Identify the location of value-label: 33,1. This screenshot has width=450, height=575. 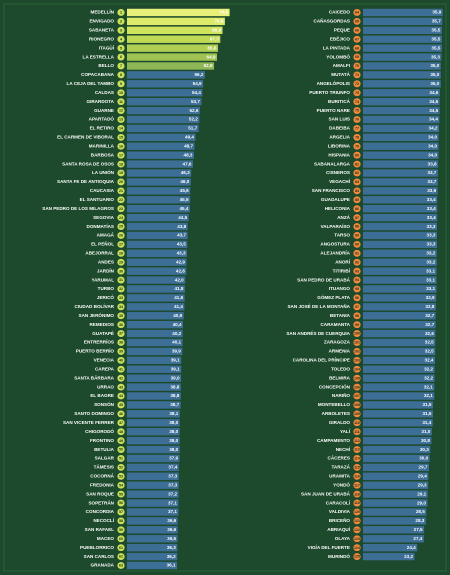
(430, 288).